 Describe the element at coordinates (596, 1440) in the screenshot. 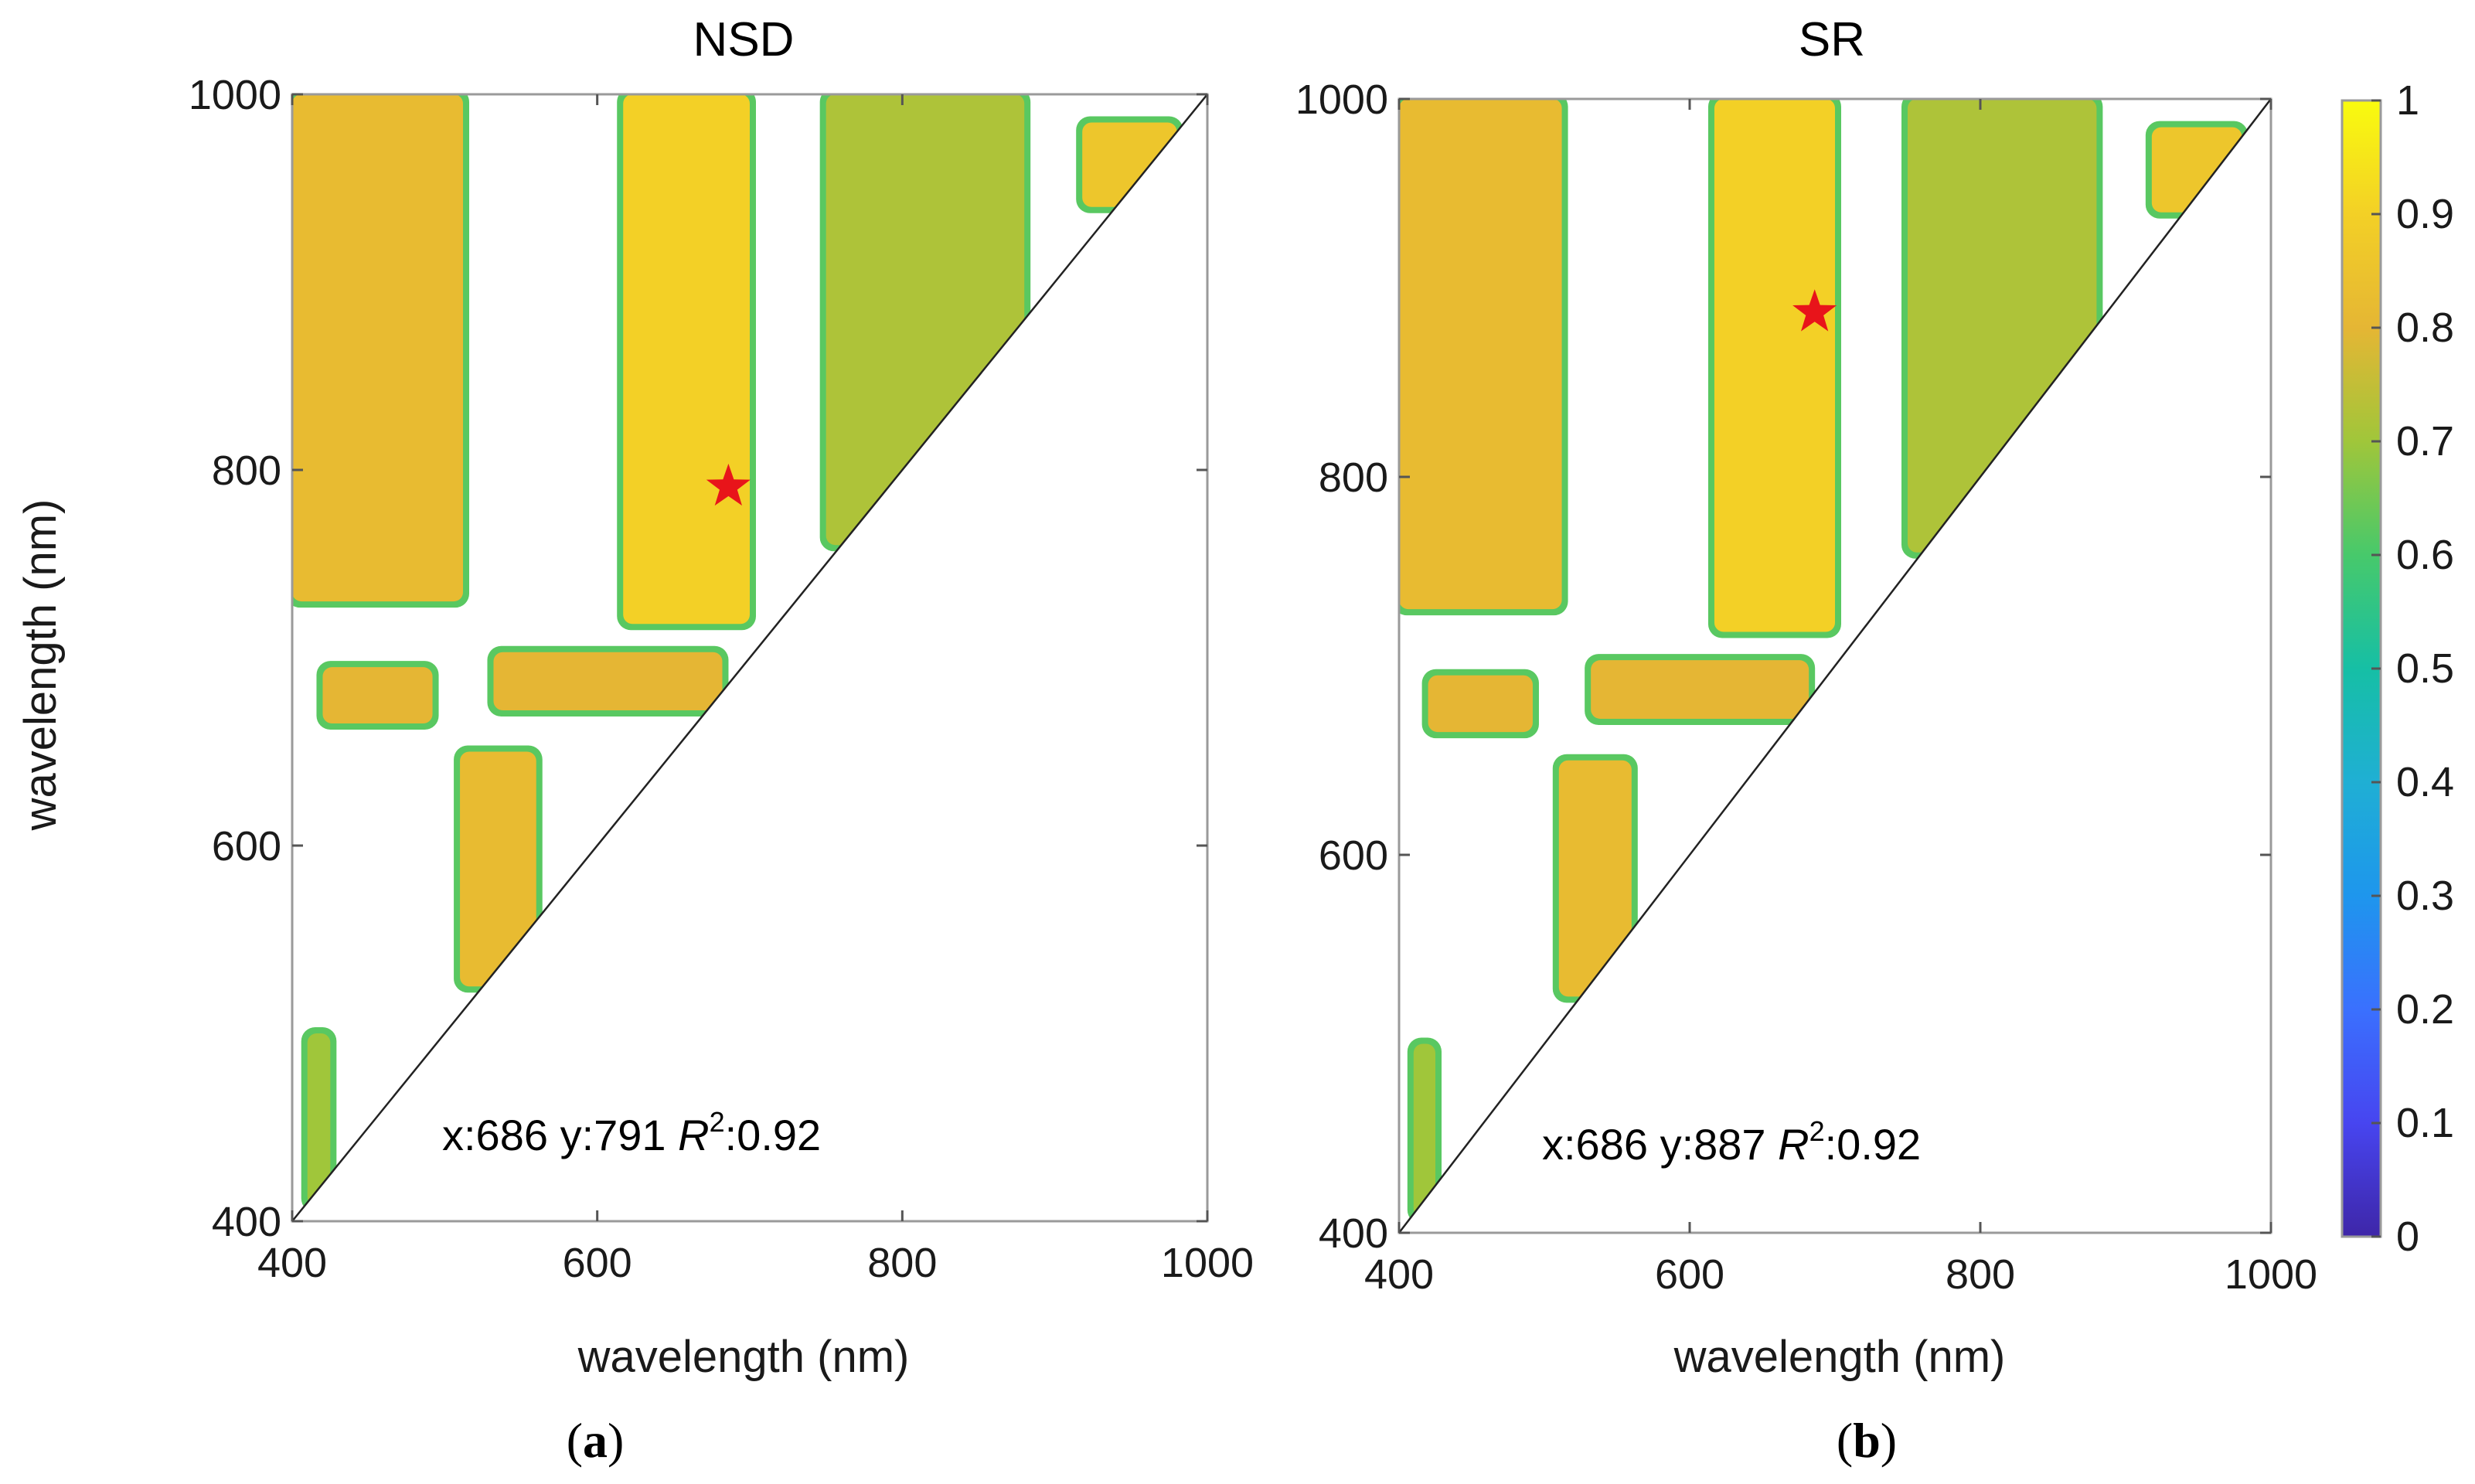

I see `panel-caption: (a)` at that location.